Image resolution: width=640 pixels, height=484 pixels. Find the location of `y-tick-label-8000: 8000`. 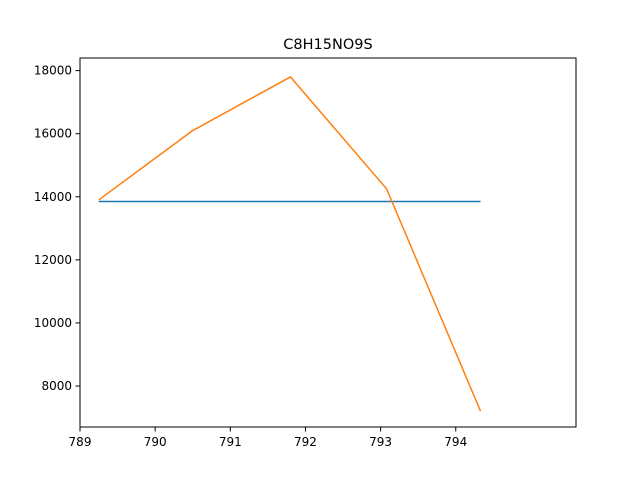

y-tick-label-8000: 8000 is located at coordinates (56, 386).